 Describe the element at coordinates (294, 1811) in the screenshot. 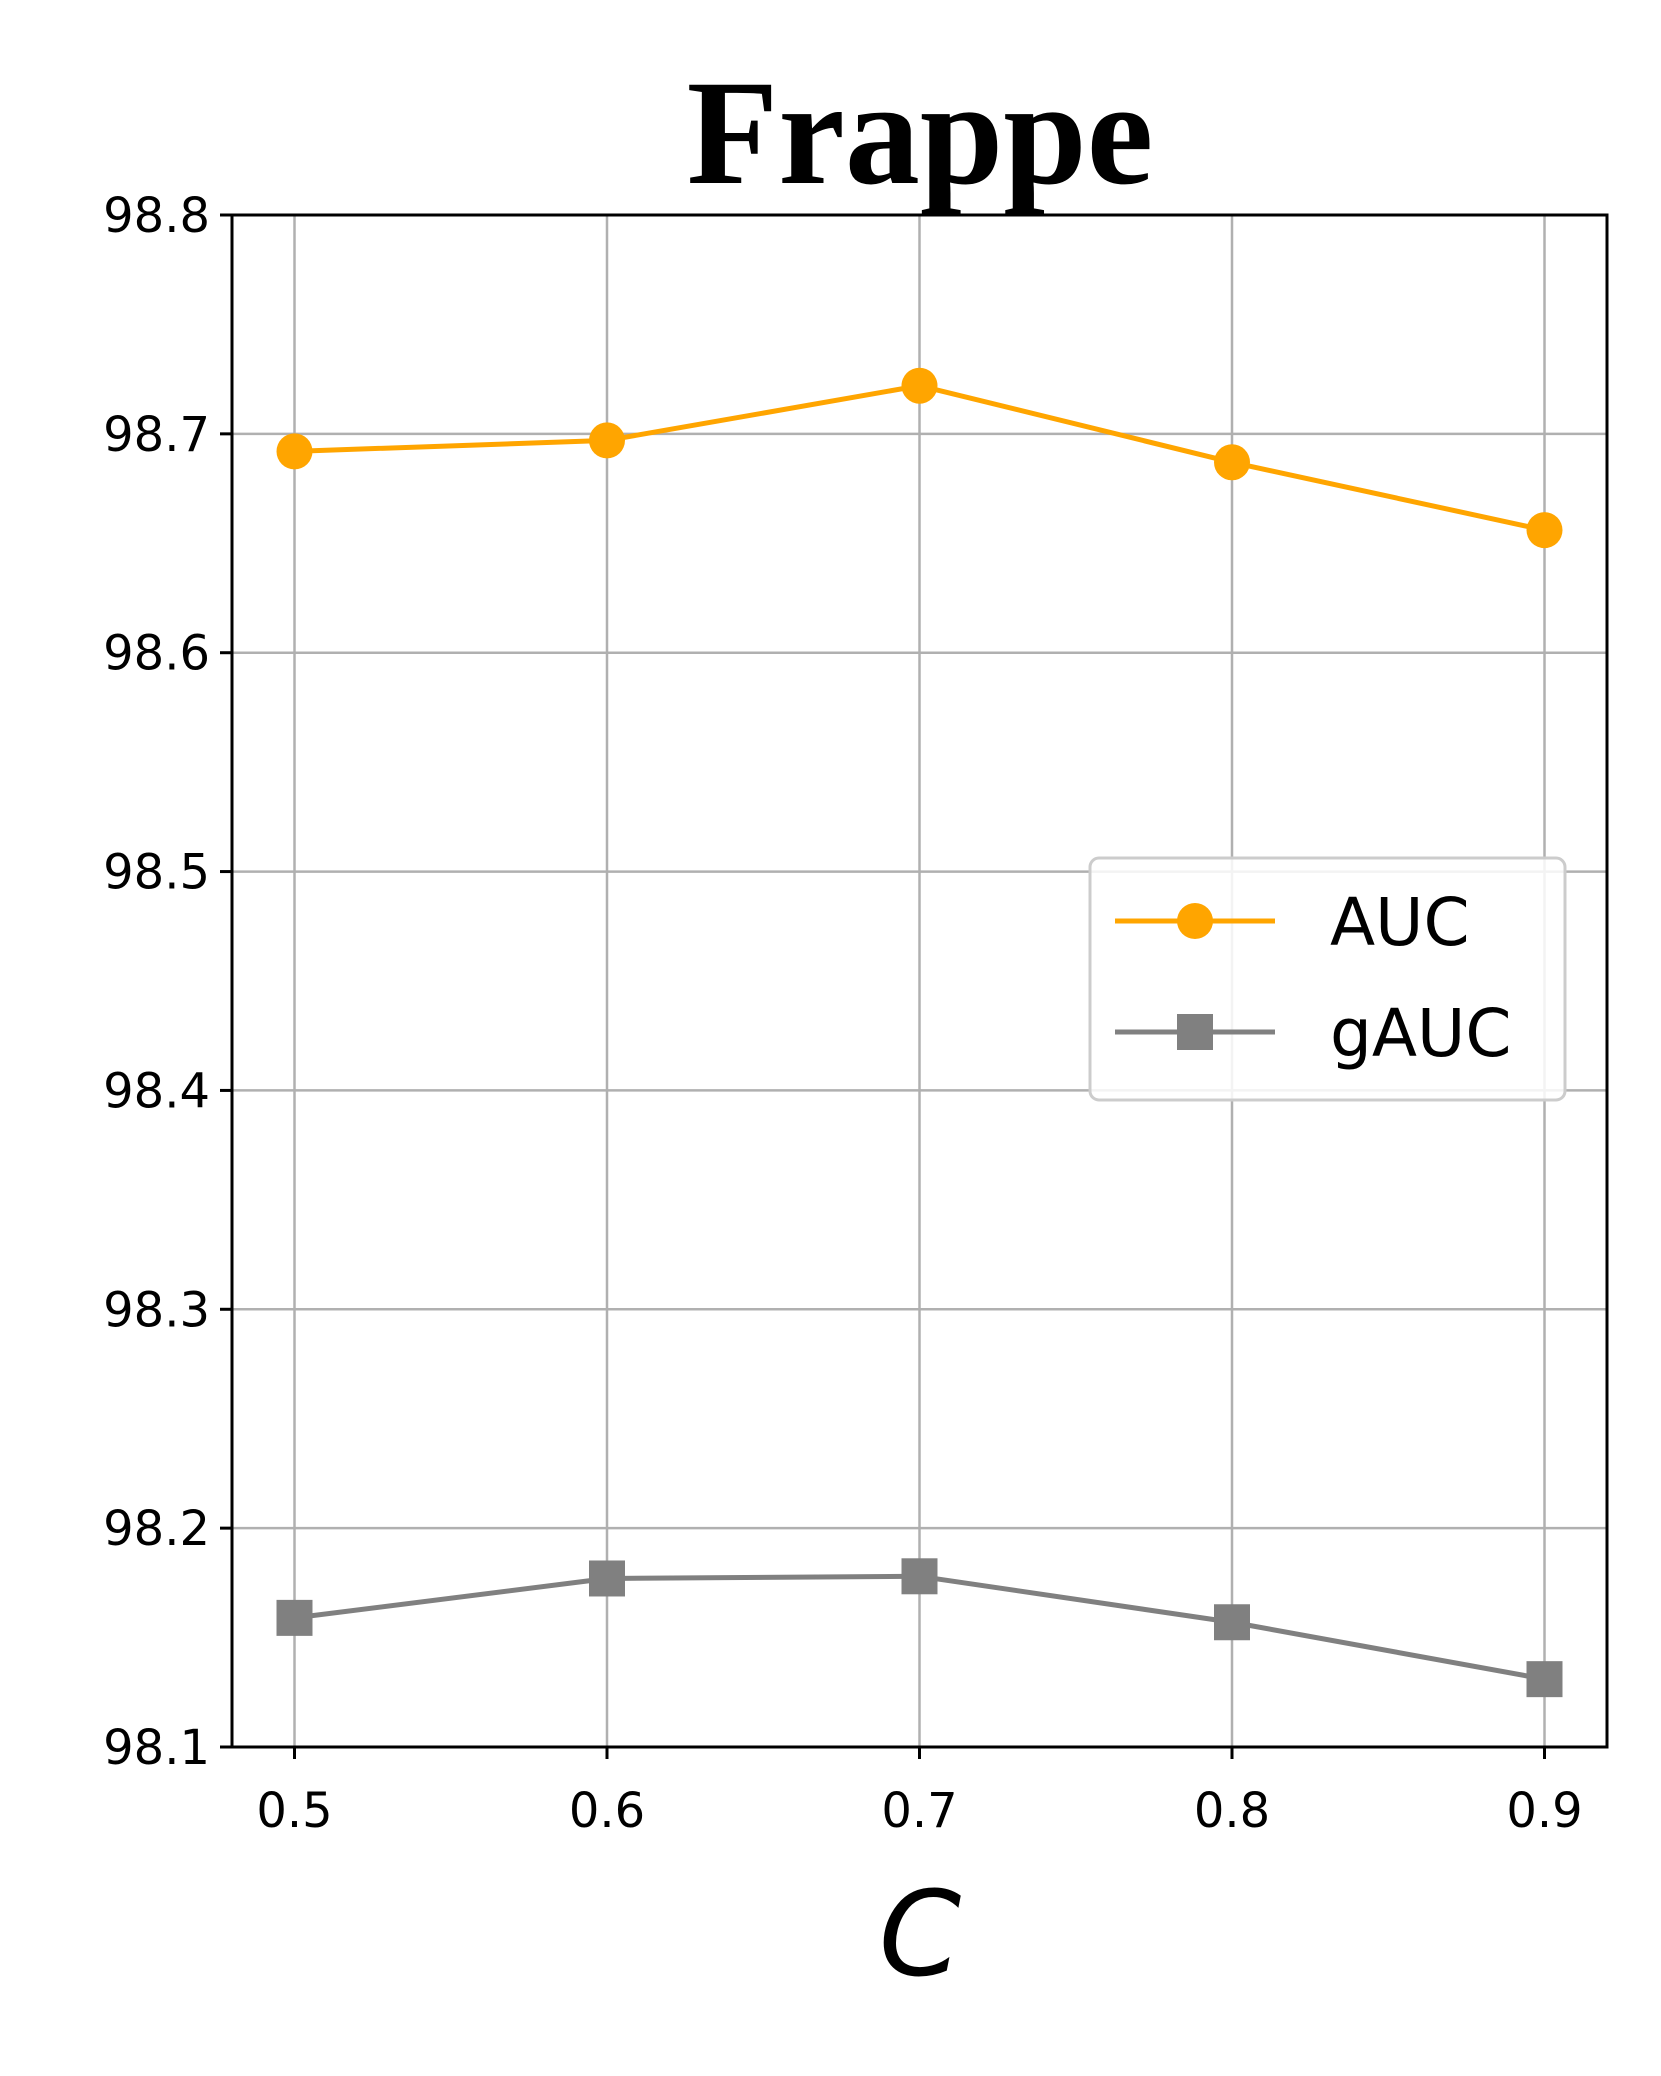

I see `x-tick-label: 0.5` at that location.